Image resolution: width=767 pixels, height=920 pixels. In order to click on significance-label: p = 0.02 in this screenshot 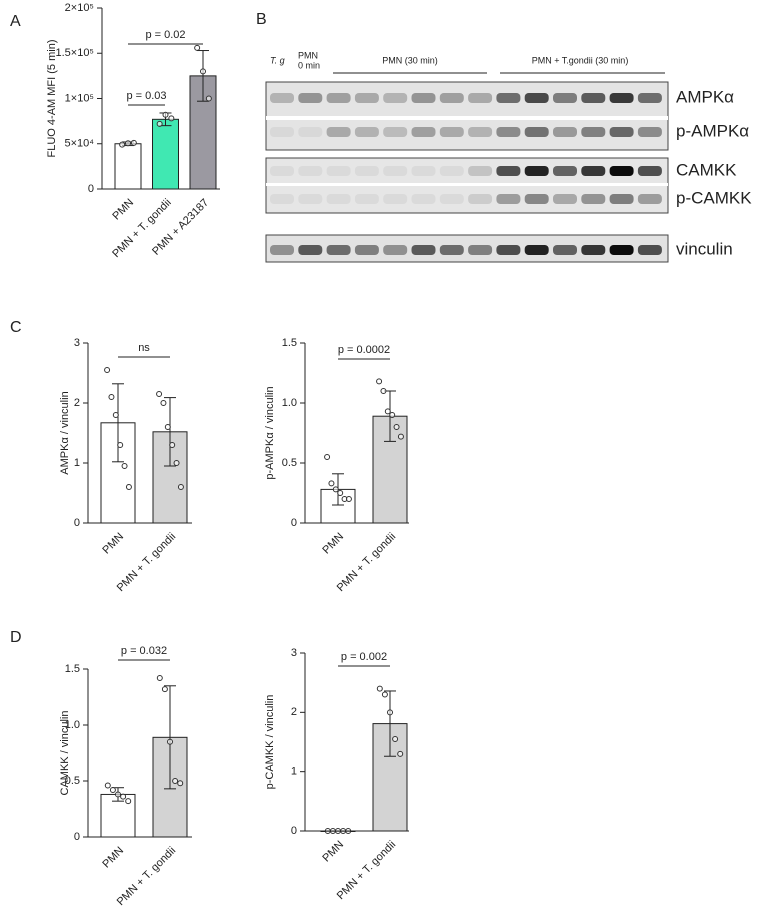, I will do `click(165, 35)`.